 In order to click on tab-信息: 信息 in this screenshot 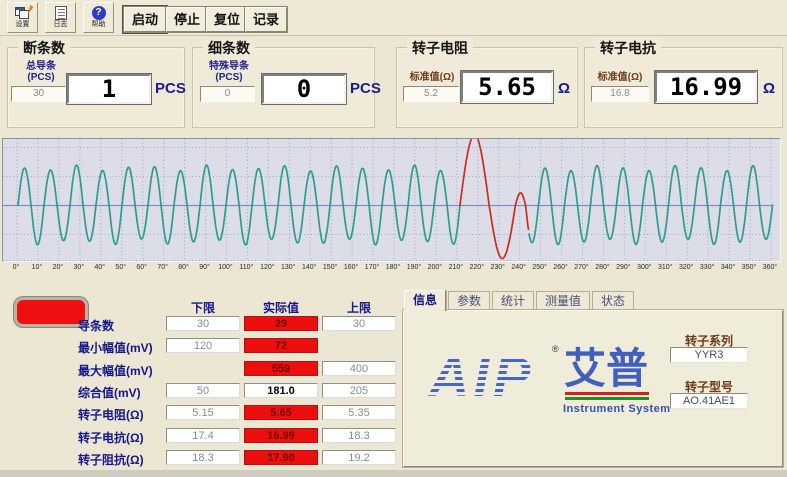, I will do `click(425, 300)`.